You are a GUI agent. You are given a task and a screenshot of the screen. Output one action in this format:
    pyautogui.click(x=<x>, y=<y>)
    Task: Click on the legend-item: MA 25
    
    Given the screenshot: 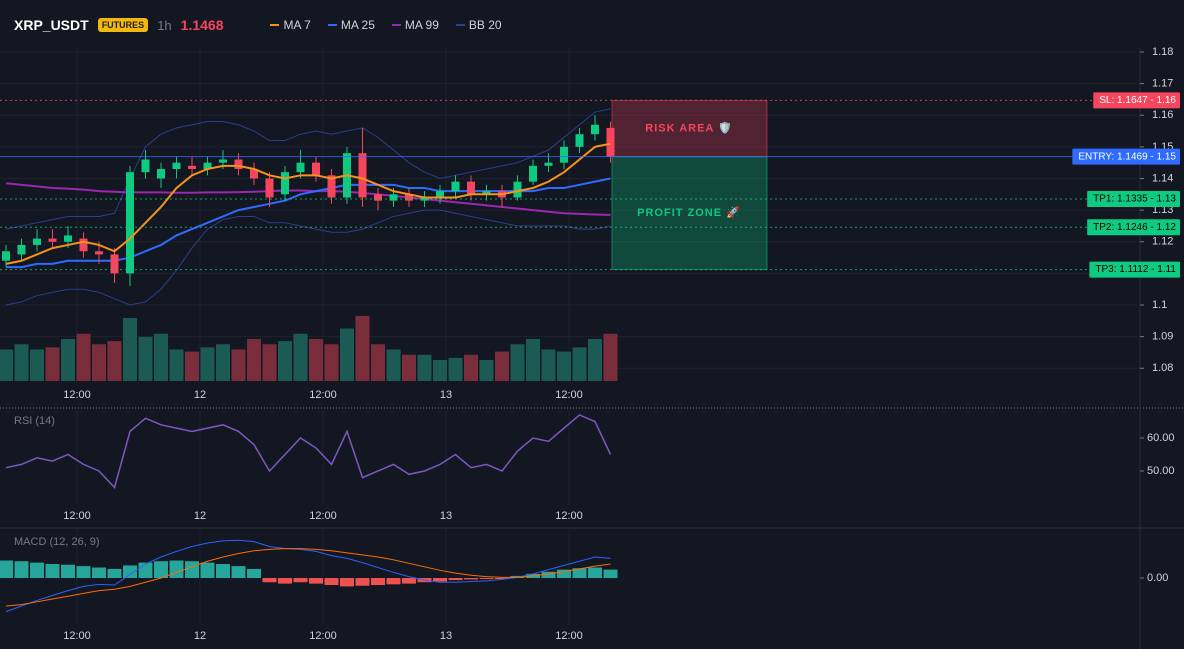 What is the action you would take?
    pyautogui.click(x=351, y=25)
    